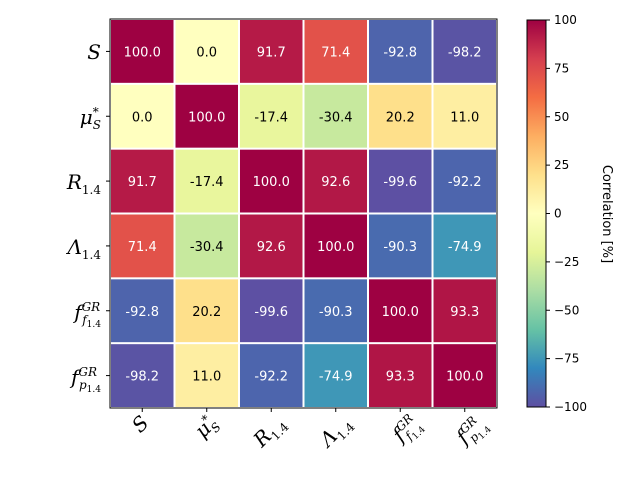 The width and height of the screenshot is (640, 480). I want to click on heatmap-cell-value-r0-c5: -98.2, so click(465, 52).